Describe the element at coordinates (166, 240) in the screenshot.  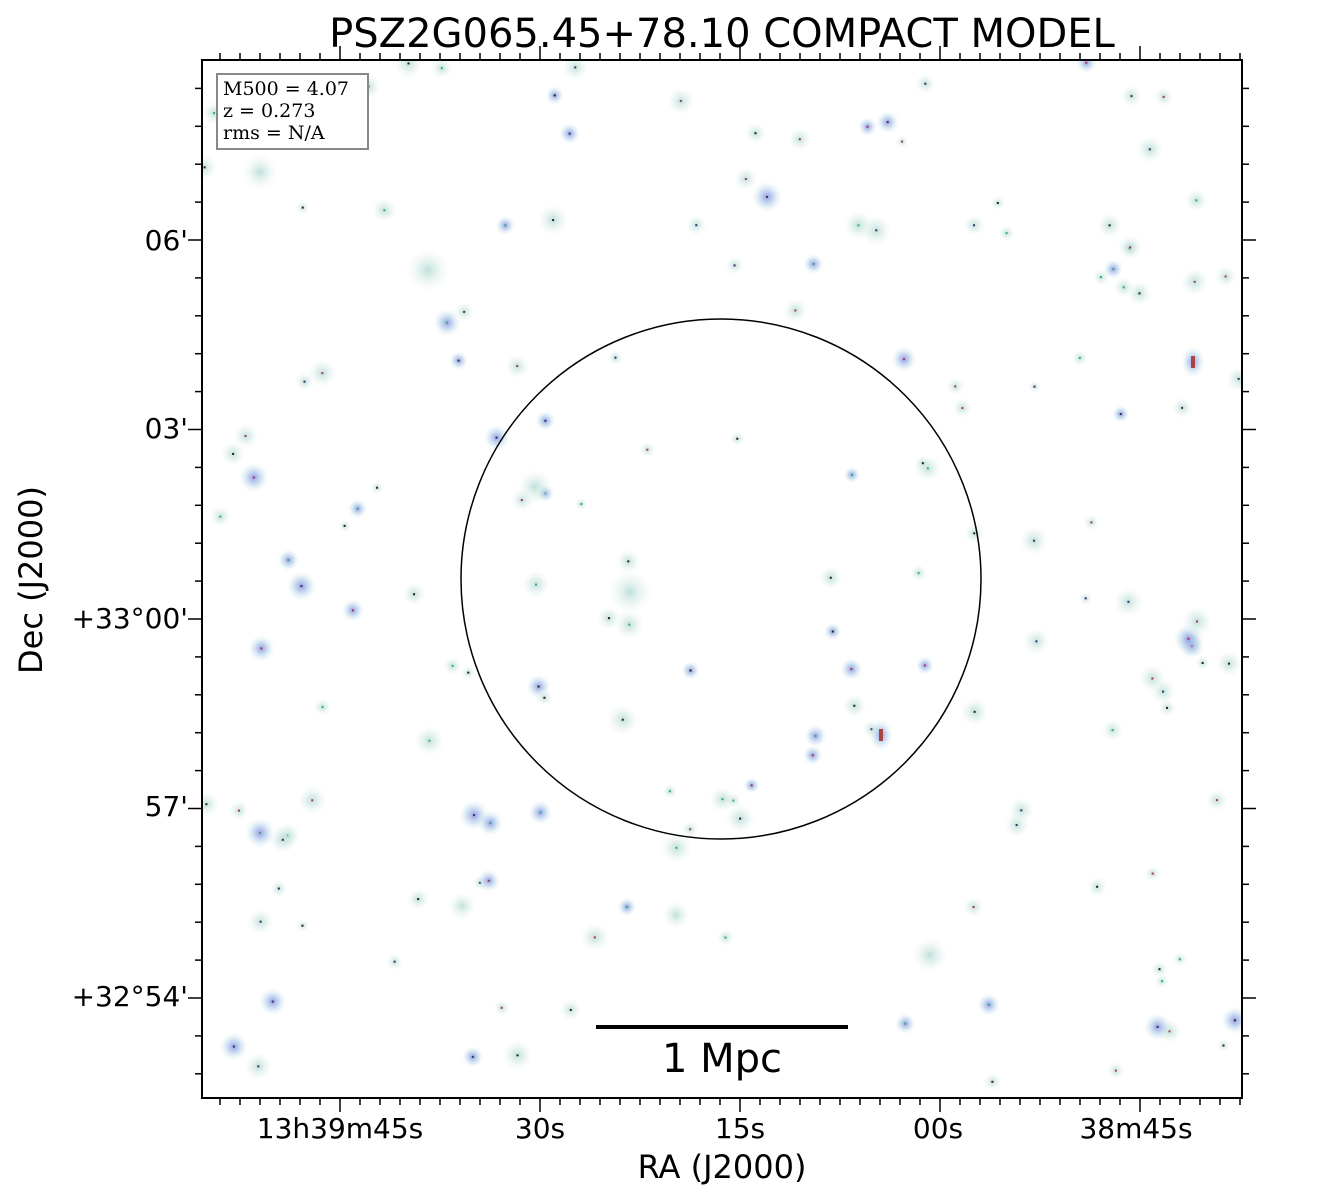
I see `y-tick-label: 06'` at that location.